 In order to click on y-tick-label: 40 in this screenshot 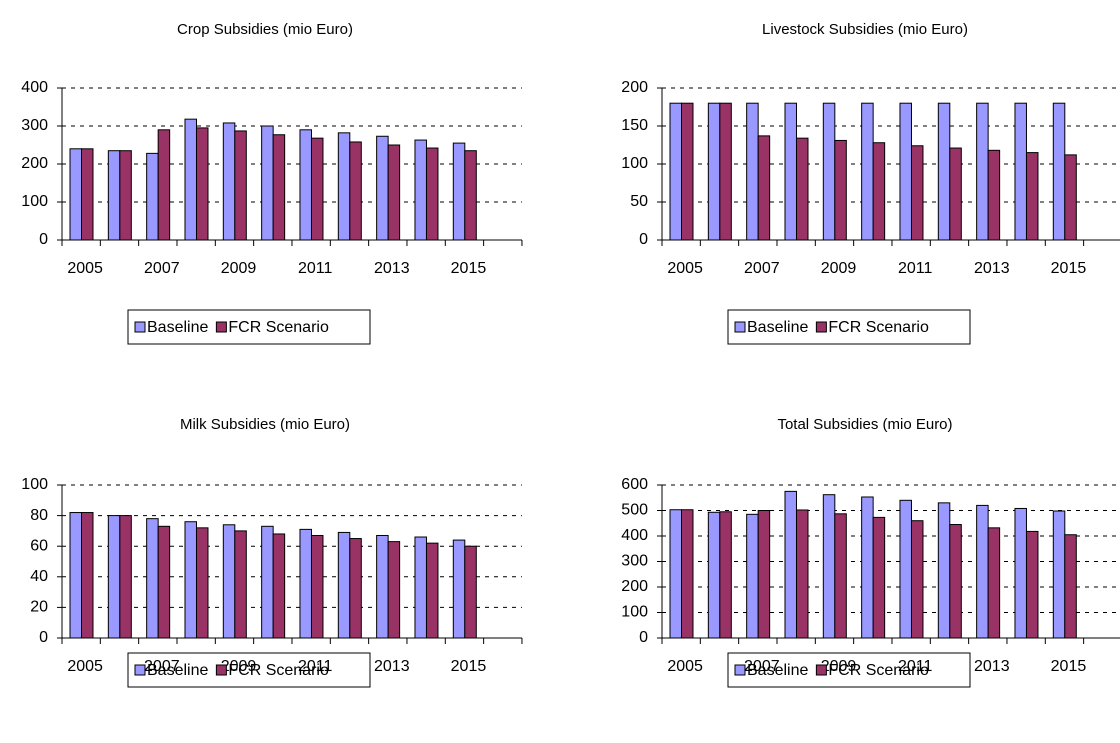, I will do `click(39, 576)`.